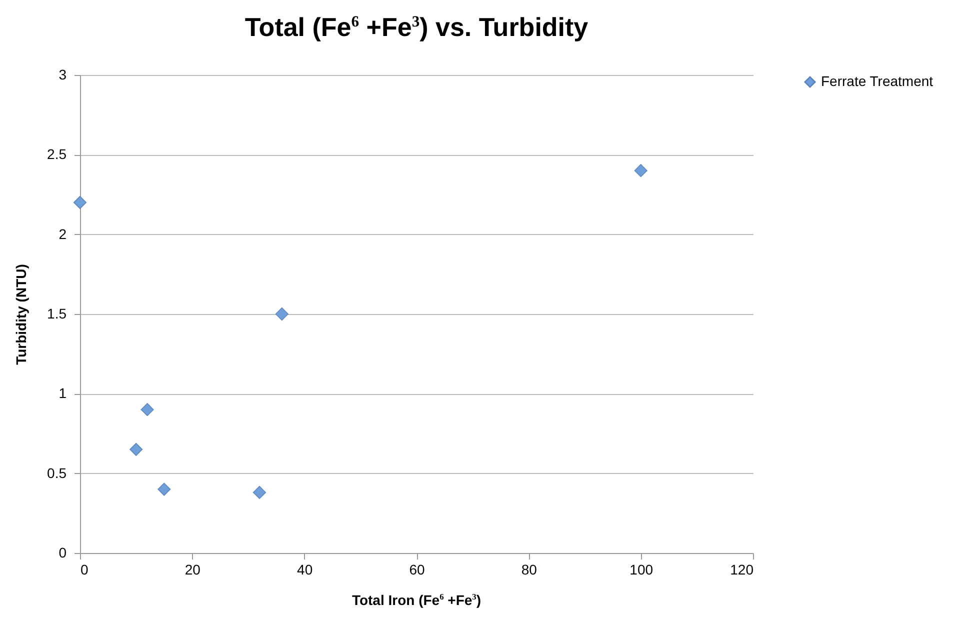 Image resolution: width=967 pixels, height=619 pixels. What do you see at coordinates (62, 74) in the screenshot?
I see `y-tick-label: 3` at bounding box center [62, 74].